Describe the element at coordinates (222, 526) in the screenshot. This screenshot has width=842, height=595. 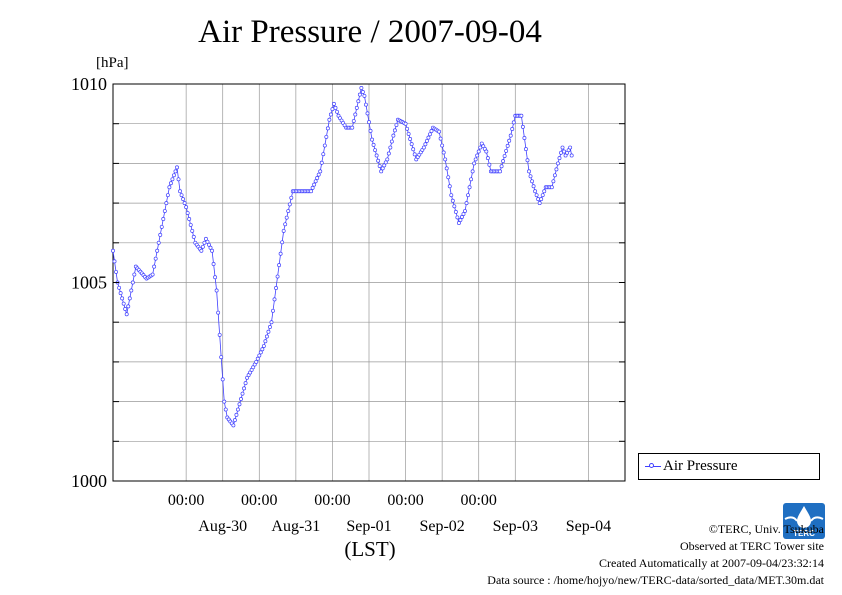
I see `x-date-label: Aug-30` at that location.